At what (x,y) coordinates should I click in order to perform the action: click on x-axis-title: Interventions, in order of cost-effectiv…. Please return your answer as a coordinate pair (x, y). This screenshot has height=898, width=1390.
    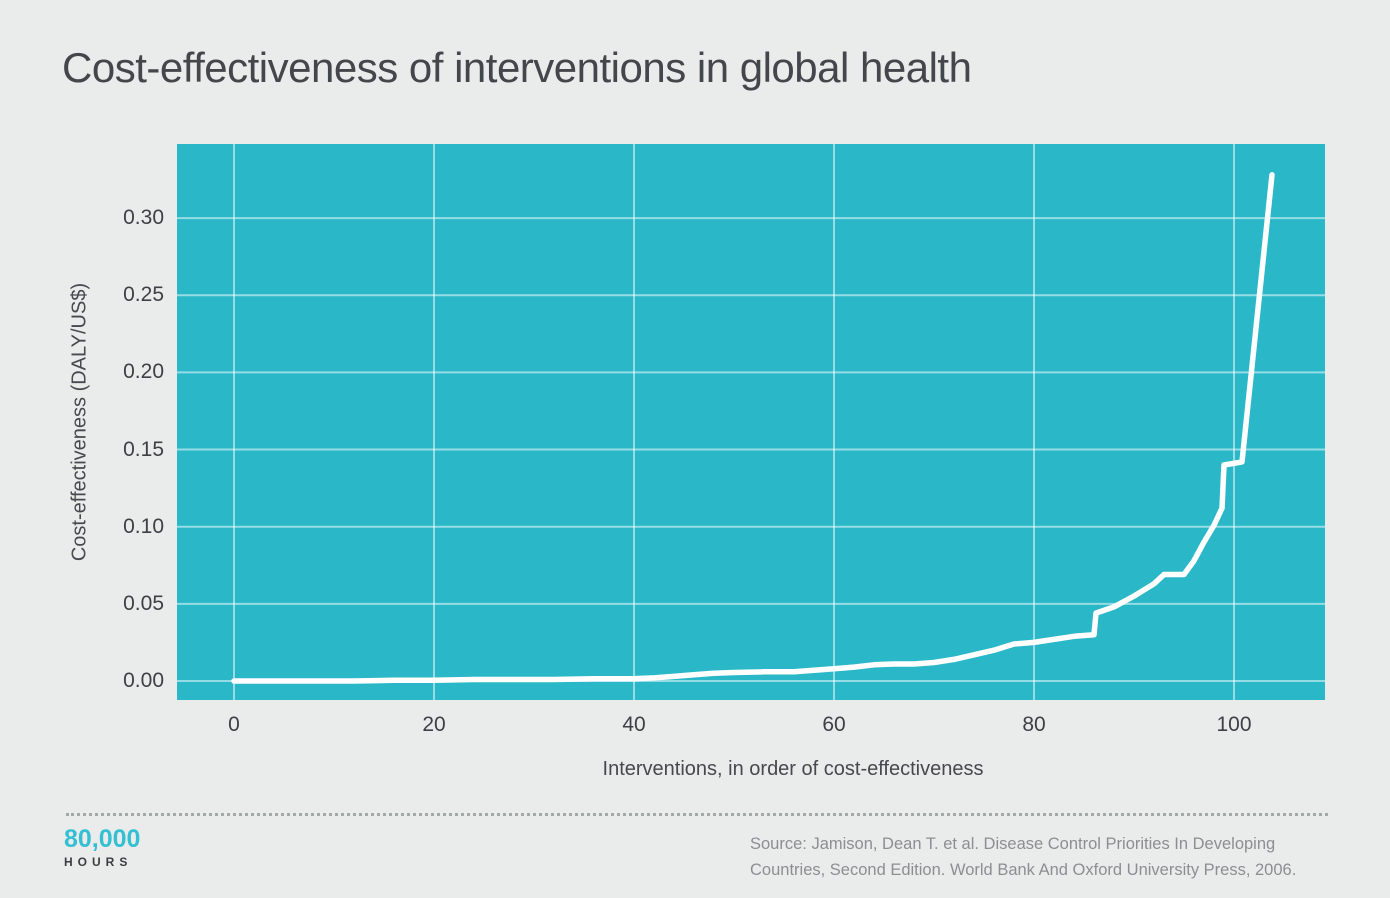
    Looking at the image, I should click on (793, 769).